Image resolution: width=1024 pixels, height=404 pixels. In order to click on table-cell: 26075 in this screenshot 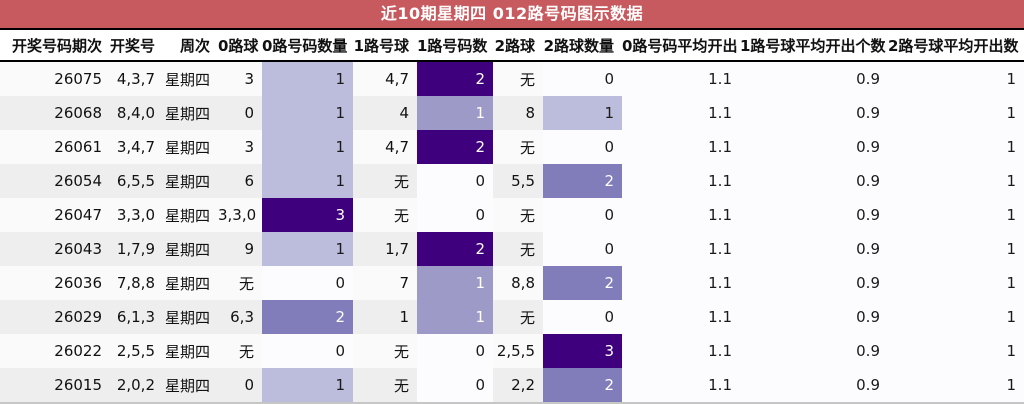, I will do `click(78, 79)`.